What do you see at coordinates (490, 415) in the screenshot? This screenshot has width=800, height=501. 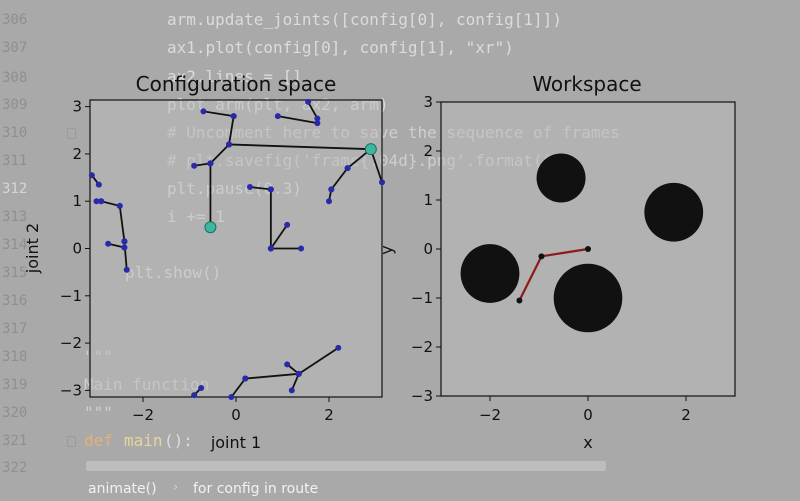 I see `x-tick-label: −2` at bounding box center [490, 415].